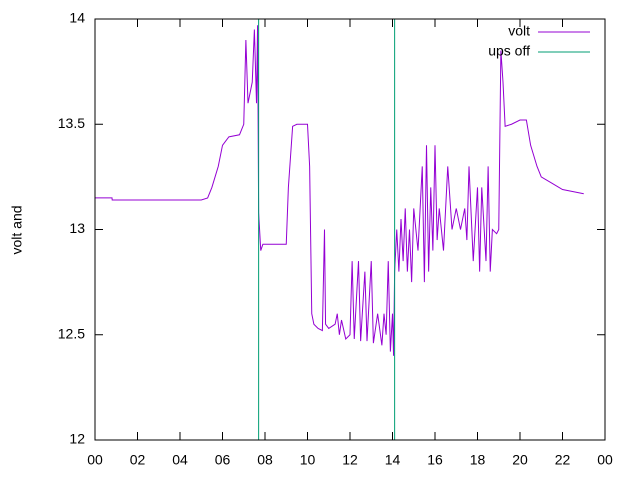 This screenshot has height=480, width=640. What do you see at coordinates (138, 460) in the screenshot?
I see `x-tick-label: 02` at bounding box center [138, 460].